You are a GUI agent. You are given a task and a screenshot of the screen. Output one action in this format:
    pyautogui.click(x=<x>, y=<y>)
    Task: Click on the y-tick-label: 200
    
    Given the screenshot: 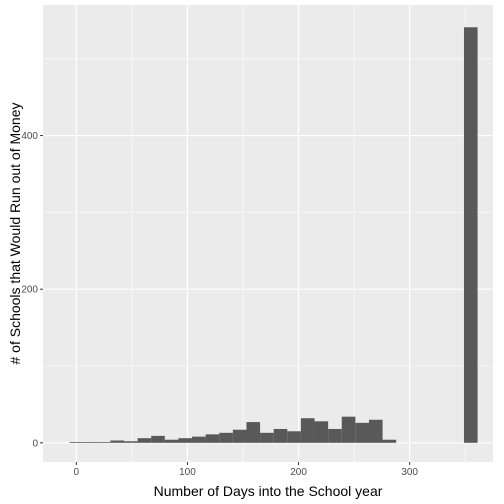 What is the action you would take?
    pyautogui.click(x=29, y=290)
    